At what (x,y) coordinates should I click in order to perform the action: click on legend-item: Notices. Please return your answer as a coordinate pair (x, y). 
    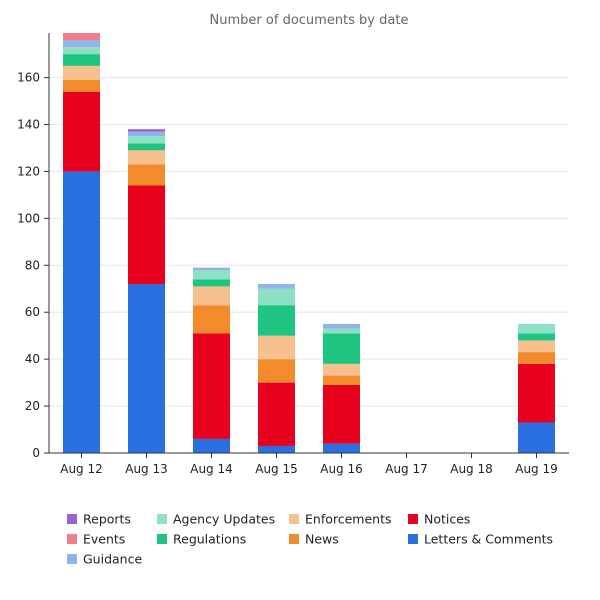
    Looking at the image, I should click on (439, 519).